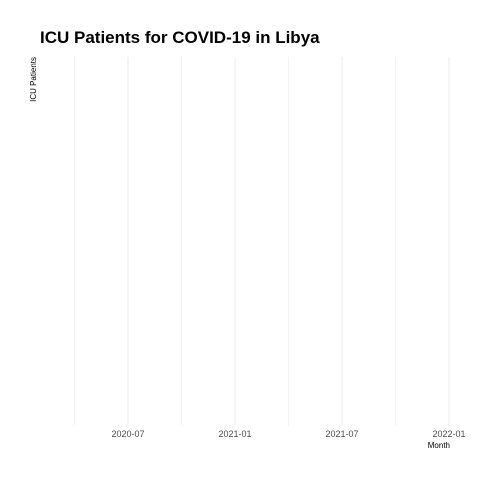  What do you see at coordinates (341, 434) in the screenshot?
I see `x-tick-label: 2021-07` at bounding box center [341, 434].